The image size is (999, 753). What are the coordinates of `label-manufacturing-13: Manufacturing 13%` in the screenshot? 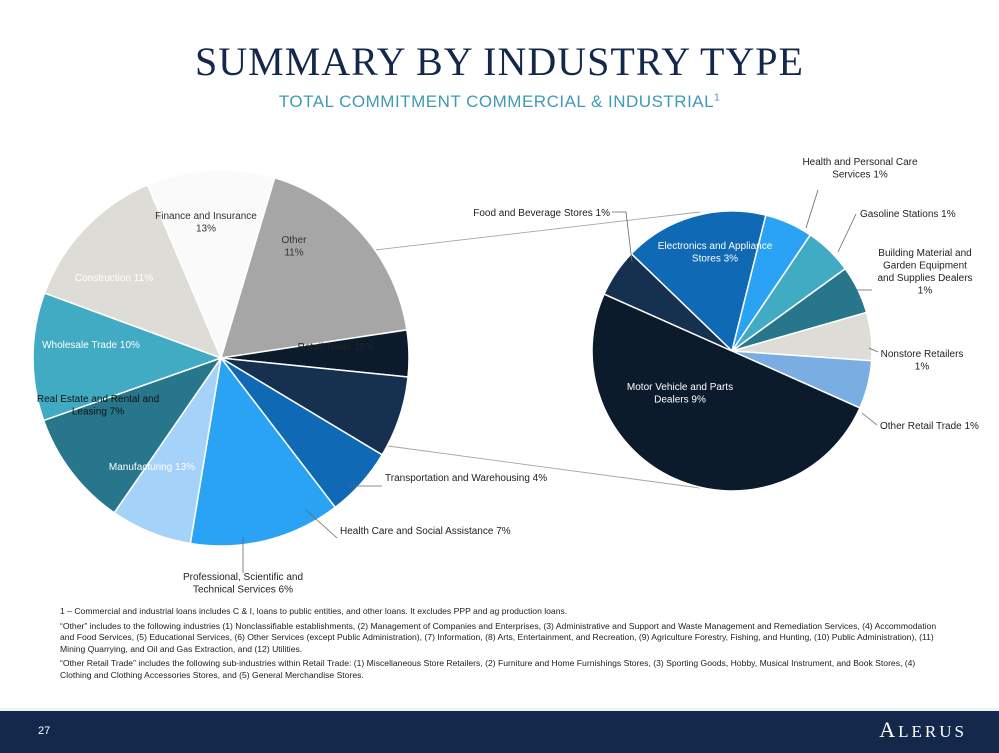 It's located at (152, 467).